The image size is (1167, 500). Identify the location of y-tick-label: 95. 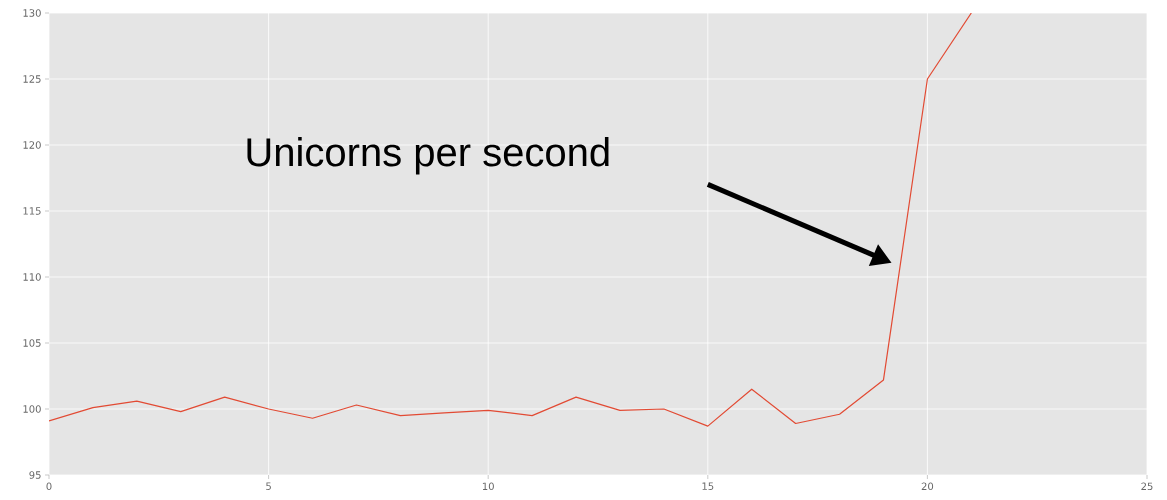
(35, 475).